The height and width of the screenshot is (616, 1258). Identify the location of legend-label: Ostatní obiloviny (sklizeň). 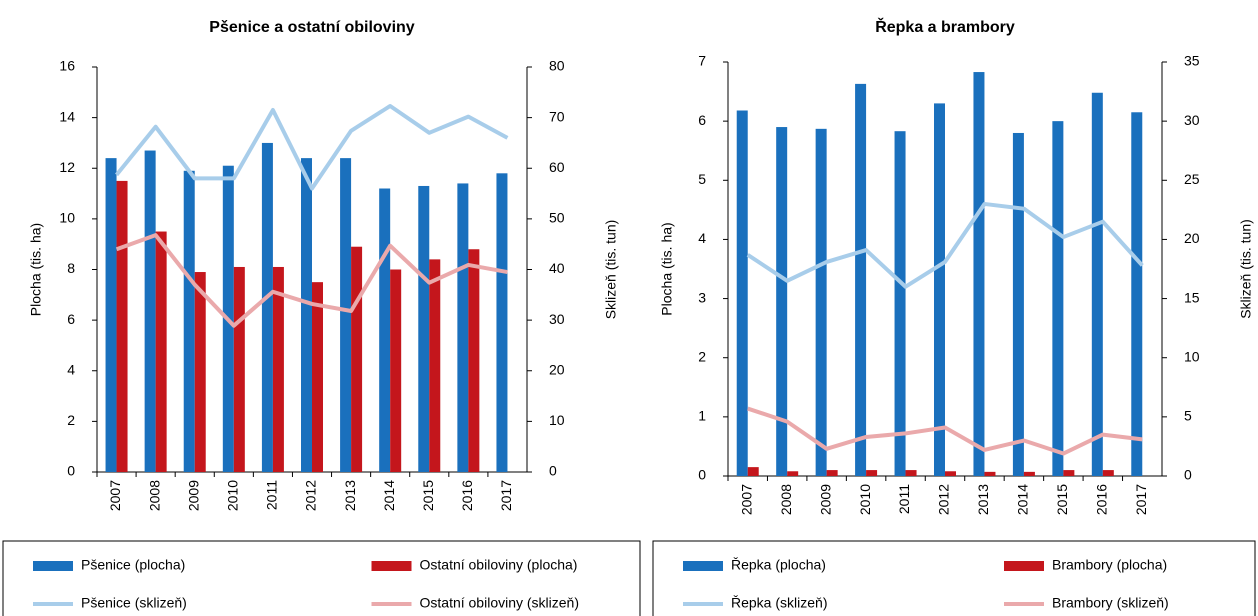
(500, 603).